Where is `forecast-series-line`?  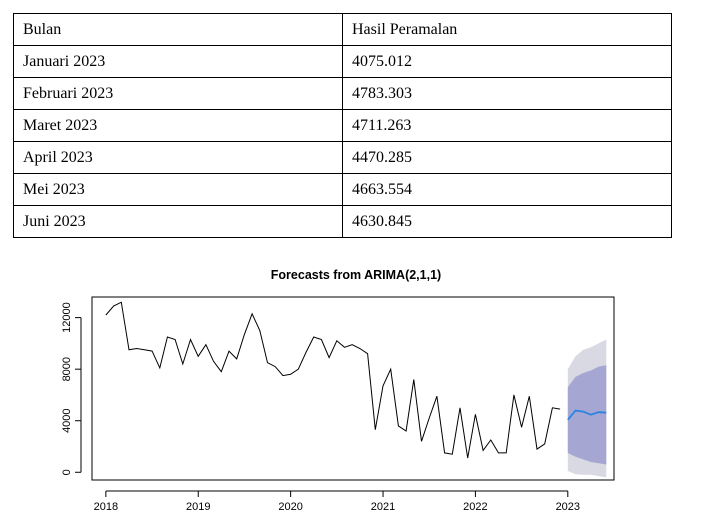
forecast-series-line is located at coordinates (587, 415).